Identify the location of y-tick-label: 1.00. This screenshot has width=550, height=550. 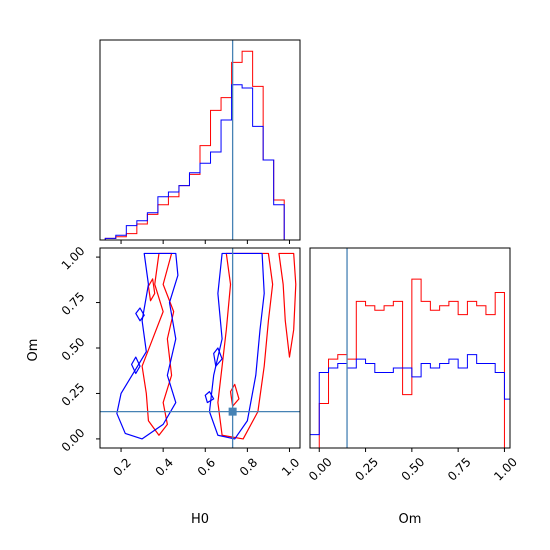
(73, 258).